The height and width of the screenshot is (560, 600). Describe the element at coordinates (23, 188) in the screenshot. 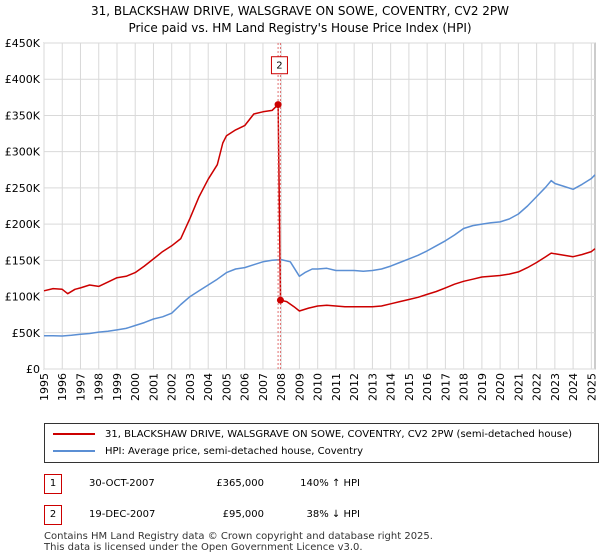

I see `y-tick-label: £250K` at that location.